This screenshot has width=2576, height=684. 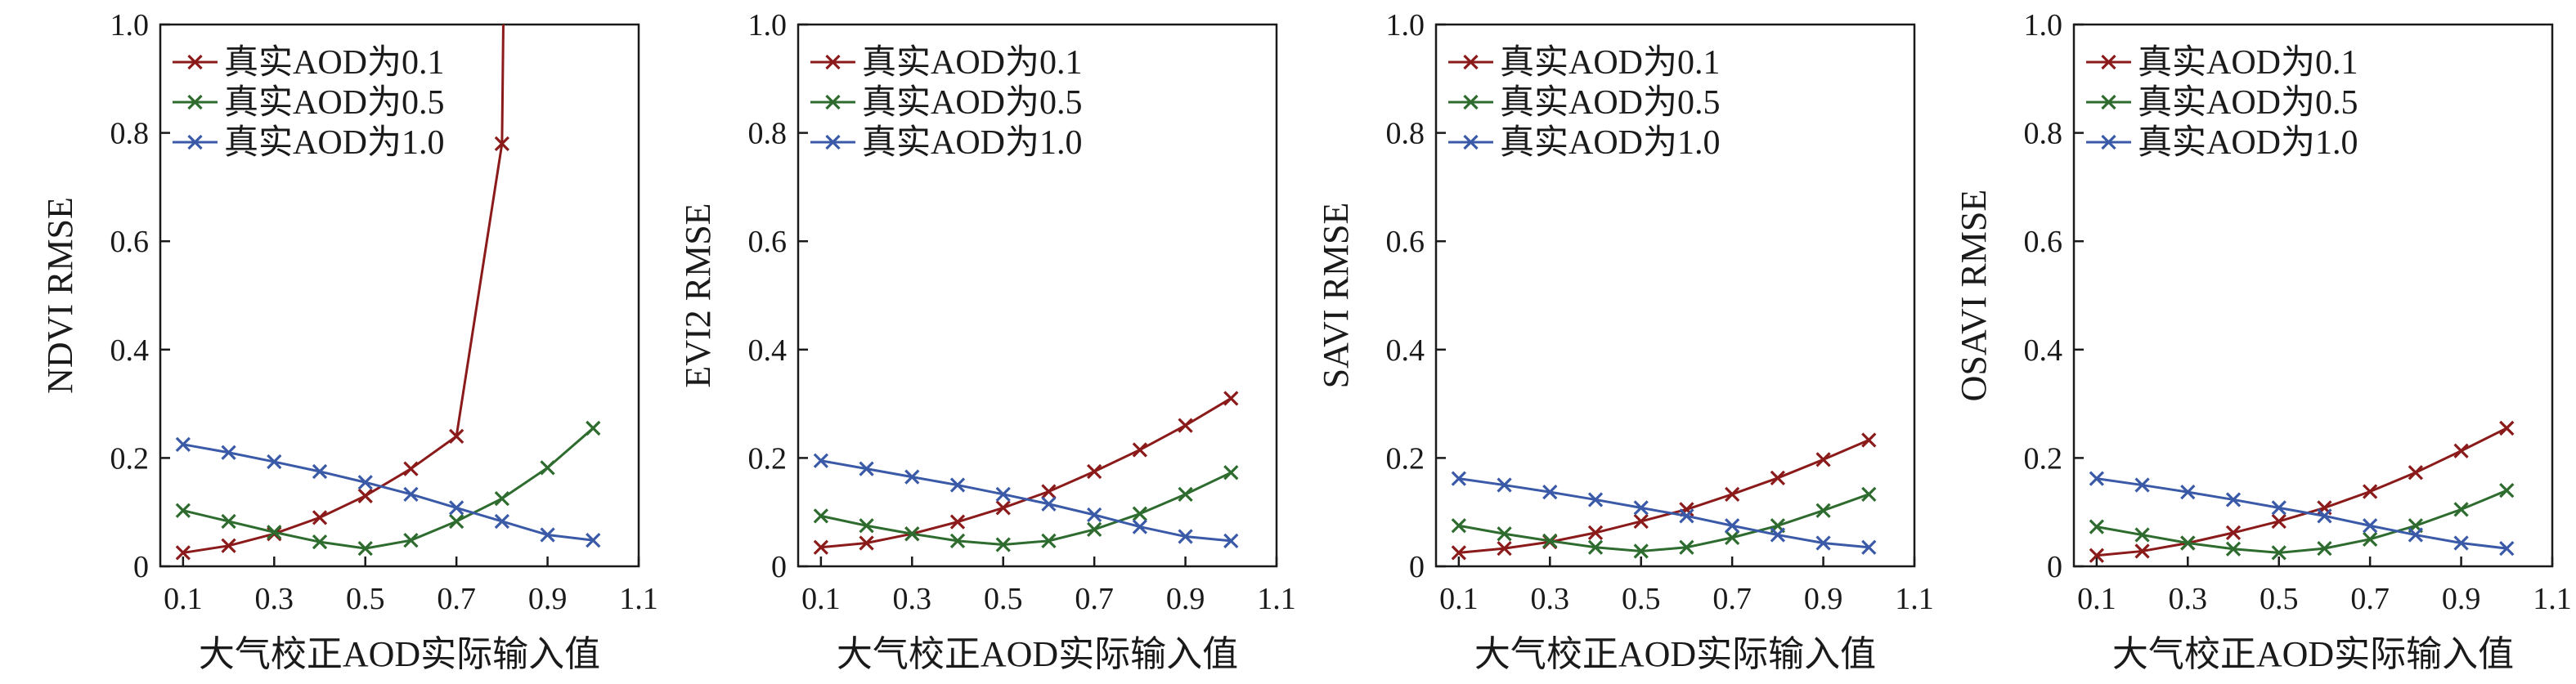 I want to click on legend-label: 真实AOD为0.5, so click(x=2248, y=102).